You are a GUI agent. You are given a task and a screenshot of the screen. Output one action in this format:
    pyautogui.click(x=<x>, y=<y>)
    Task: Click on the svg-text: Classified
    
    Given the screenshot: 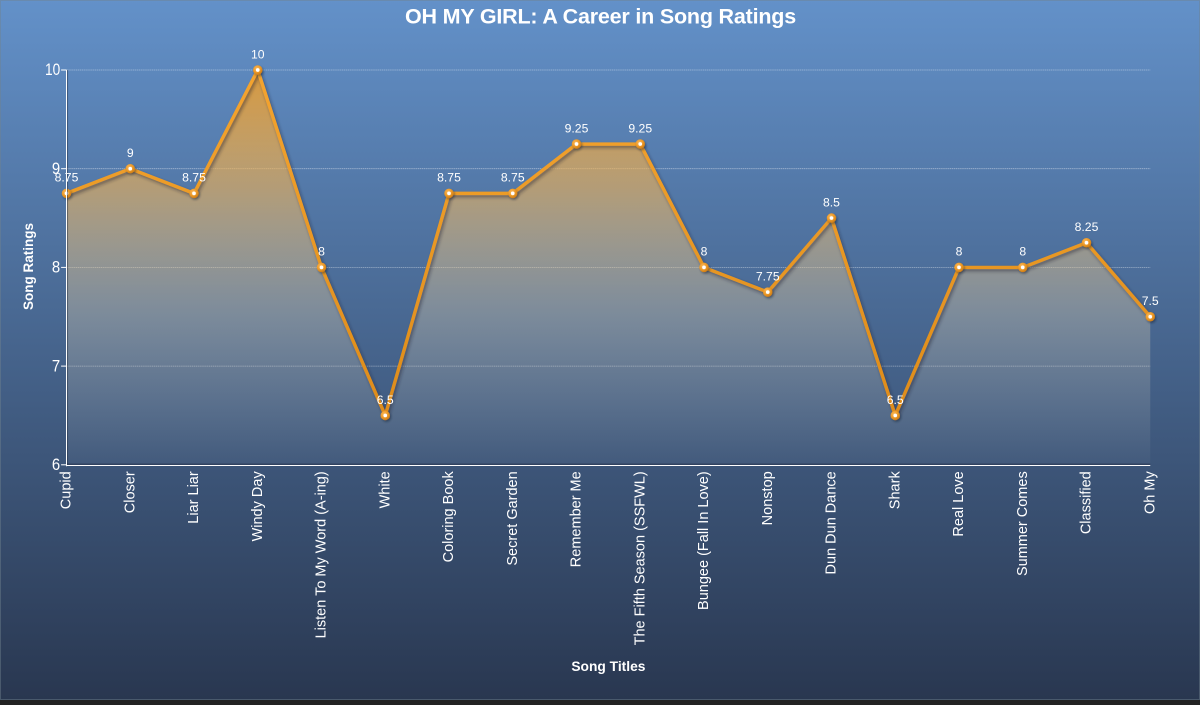 What is the action you would take?
    pyautogui.click(x=1087, y=502)
    